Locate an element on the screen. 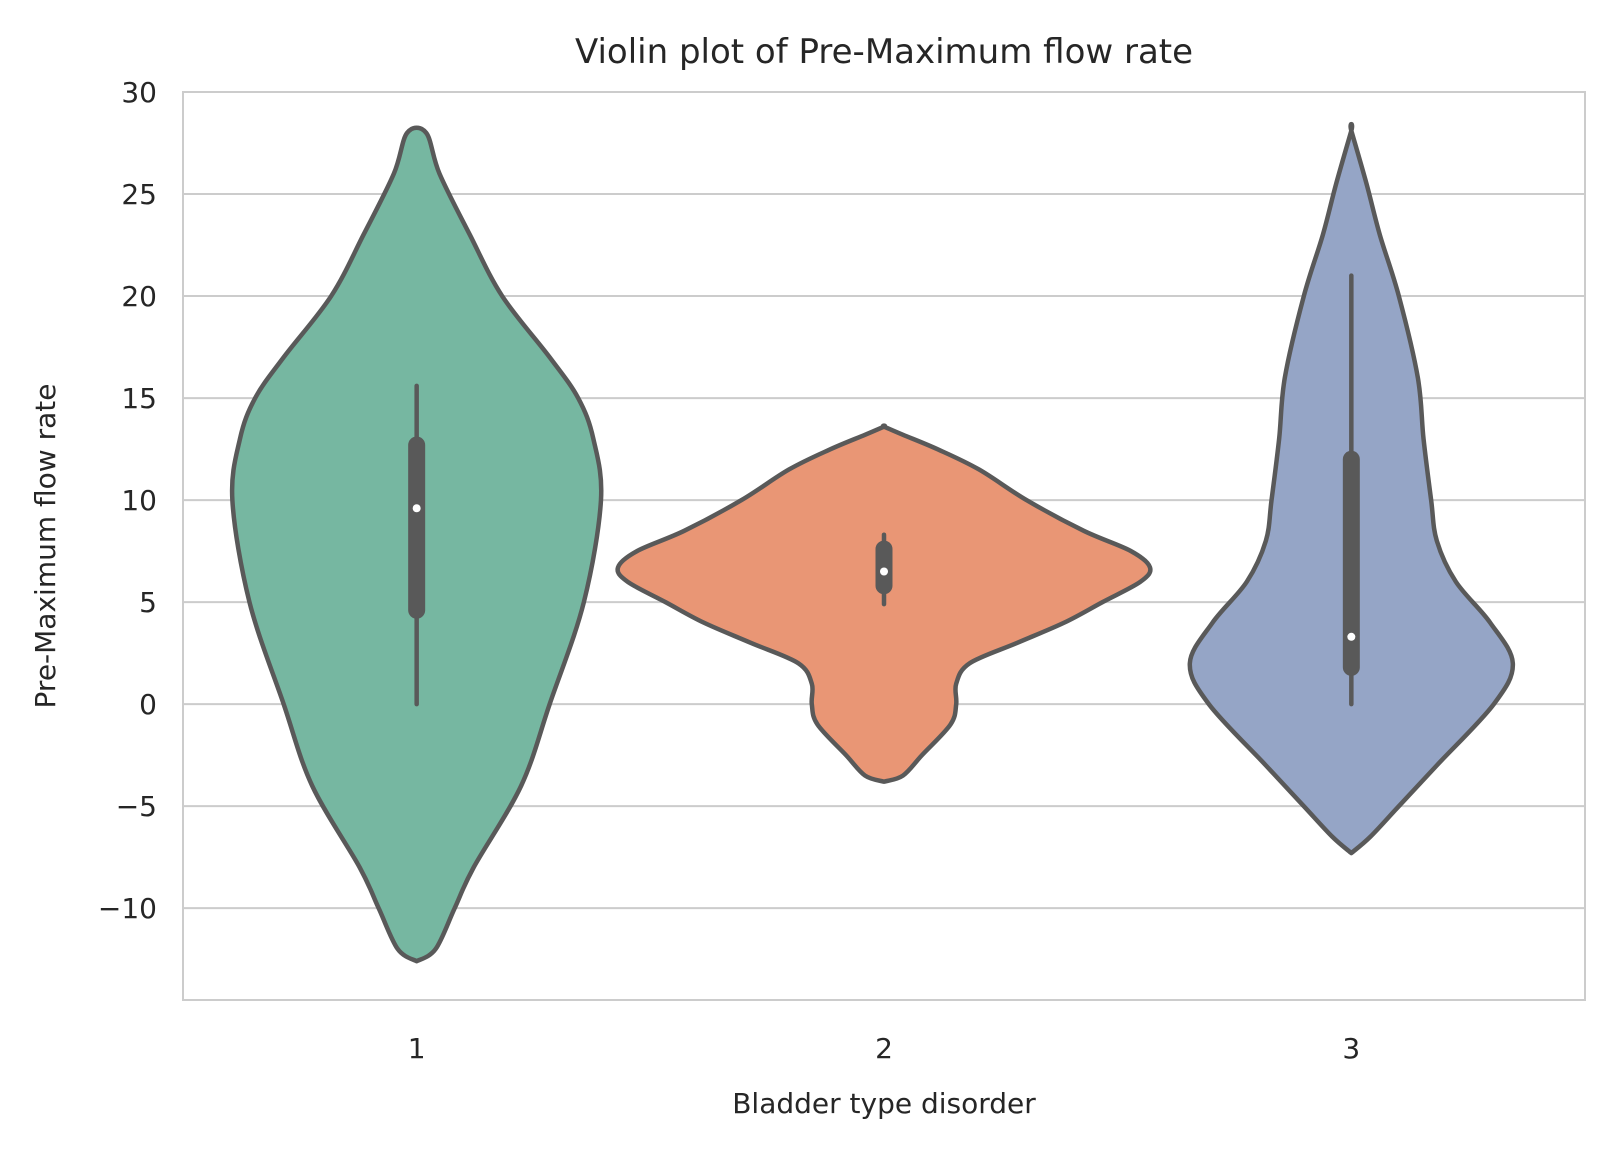 Image resolution: width=1609 pixels, height=1149 pixels. x-tick-label: 3 is located at coordinates (1351, 1048).